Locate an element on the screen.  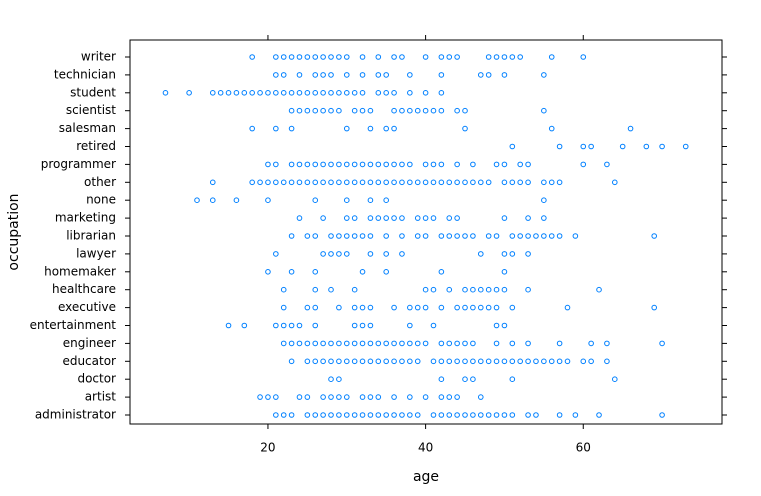
y-tick-label: programmer is located at coordinates (78, 164).